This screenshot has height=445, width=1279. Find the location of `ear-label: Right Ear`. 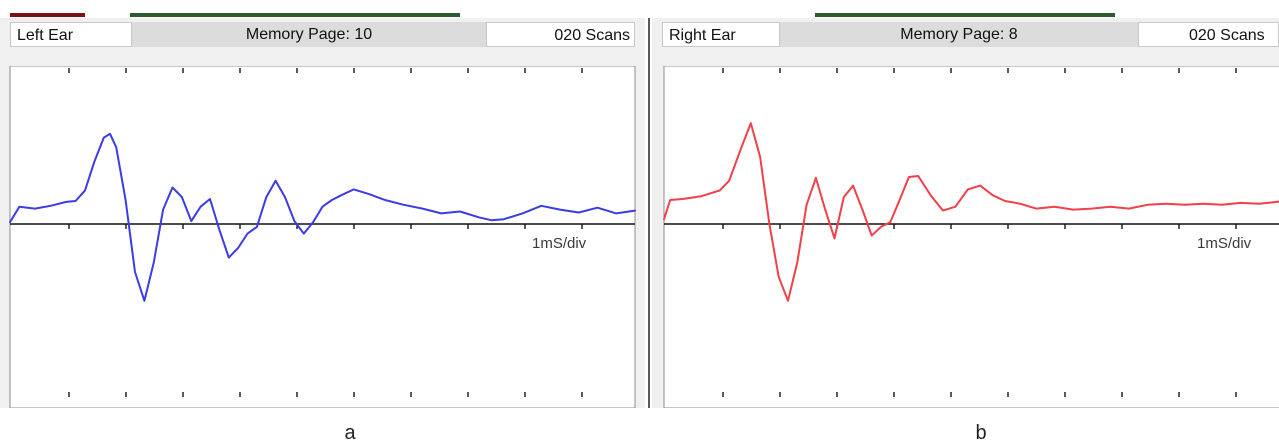

ear-label: Right Ear is located at coordinates (721, 34).